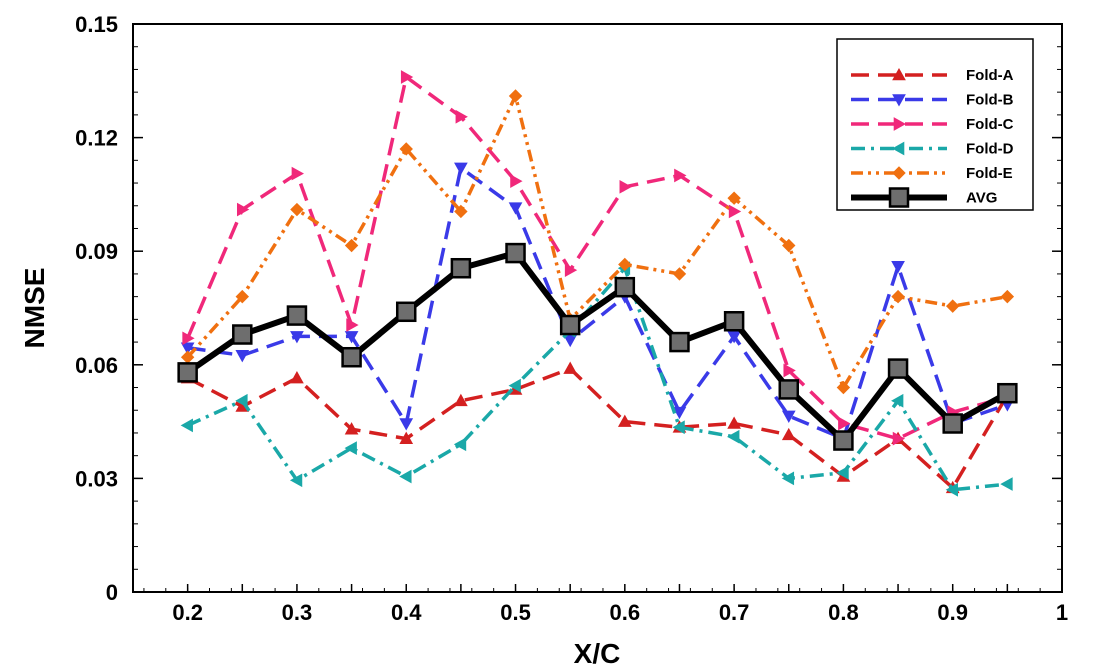  I want to click on legend-marker-fold-d, so click(898, 148).